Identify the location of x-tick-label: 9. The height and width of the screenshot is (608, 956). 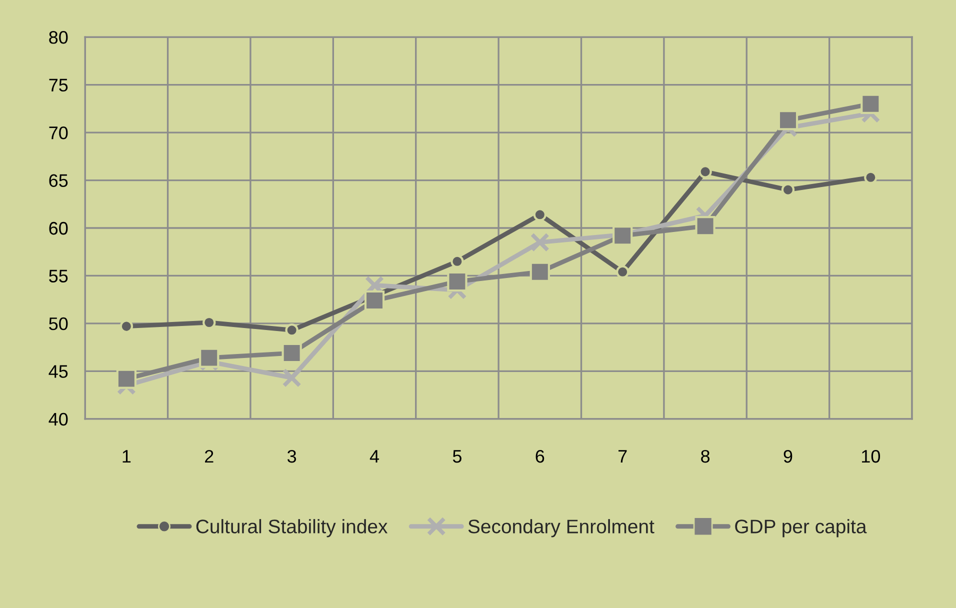
(788, 456).